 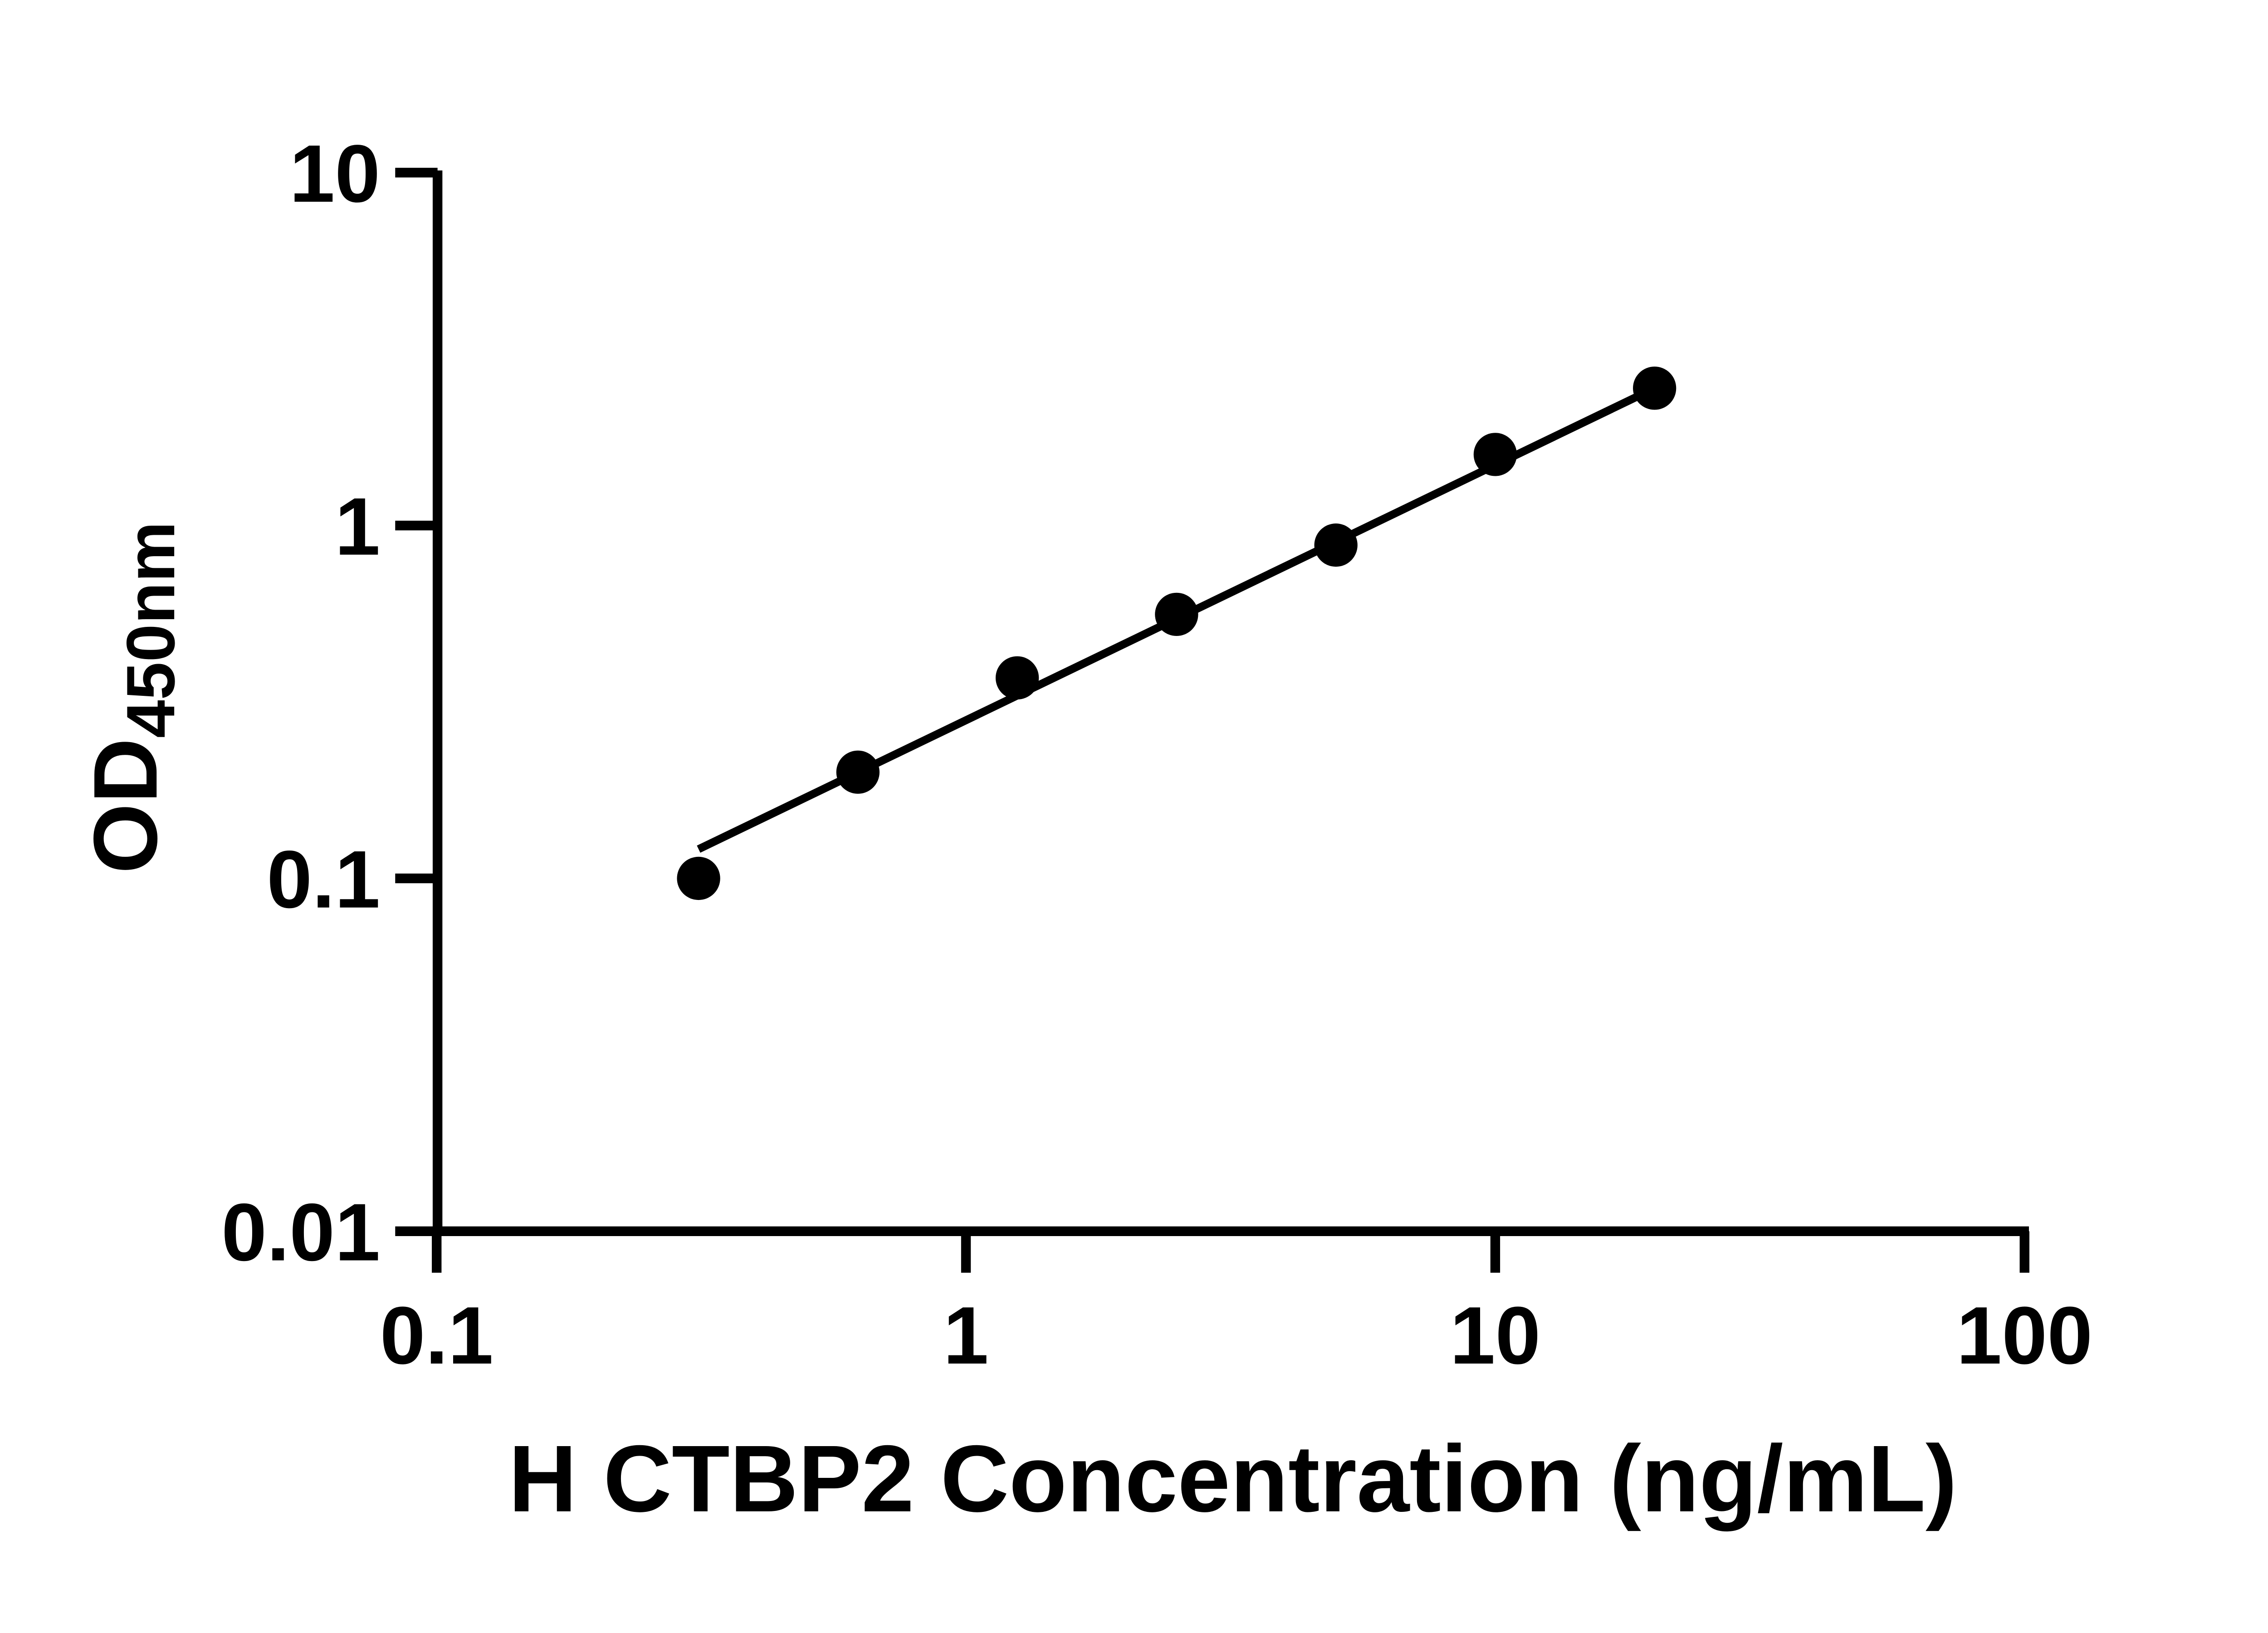 I want to click on x-tick-label: 0.1, so click(x=437, y=1335).